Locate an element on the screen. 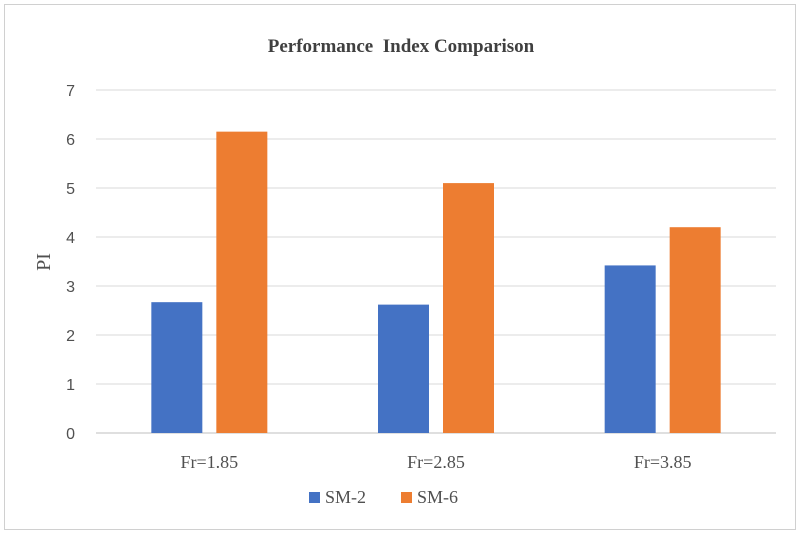 The image size is (802, 536). y-tick-label: 2 is located at coordinates (70, 336).